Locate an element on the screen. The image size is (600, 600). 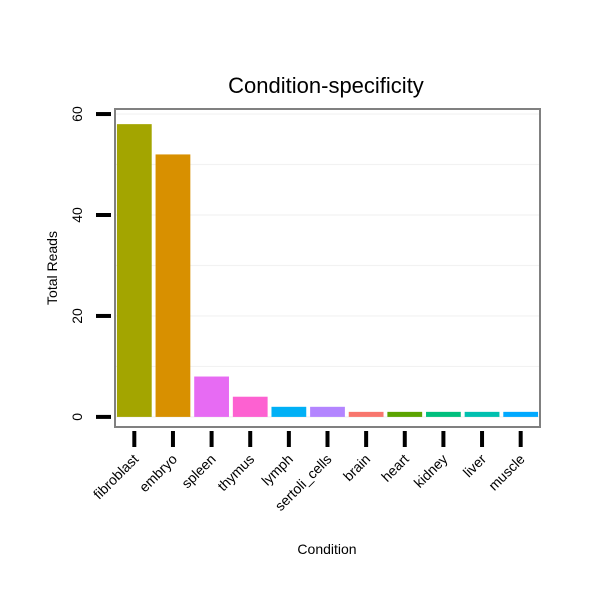
y-tick-label: 20 is located at coordinates (77, 316).